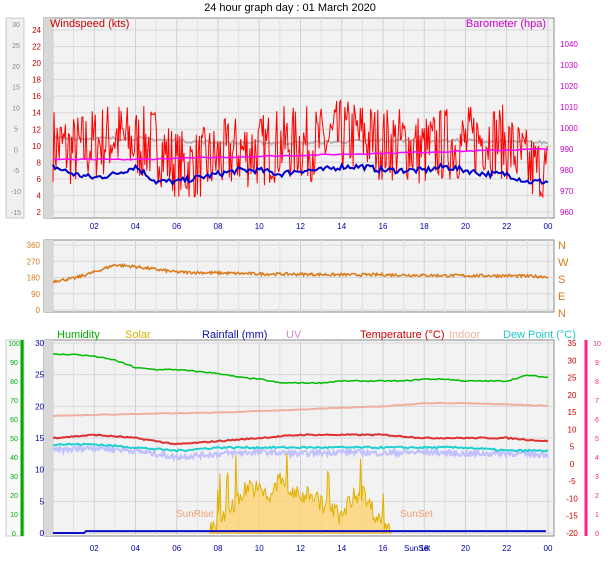 The height and width of the screenshot is (566, 608). What do you see at coordinates (597, 363) in the screenshot?
I see `uv-tick-label: 9` at bounding box center [597, 363].